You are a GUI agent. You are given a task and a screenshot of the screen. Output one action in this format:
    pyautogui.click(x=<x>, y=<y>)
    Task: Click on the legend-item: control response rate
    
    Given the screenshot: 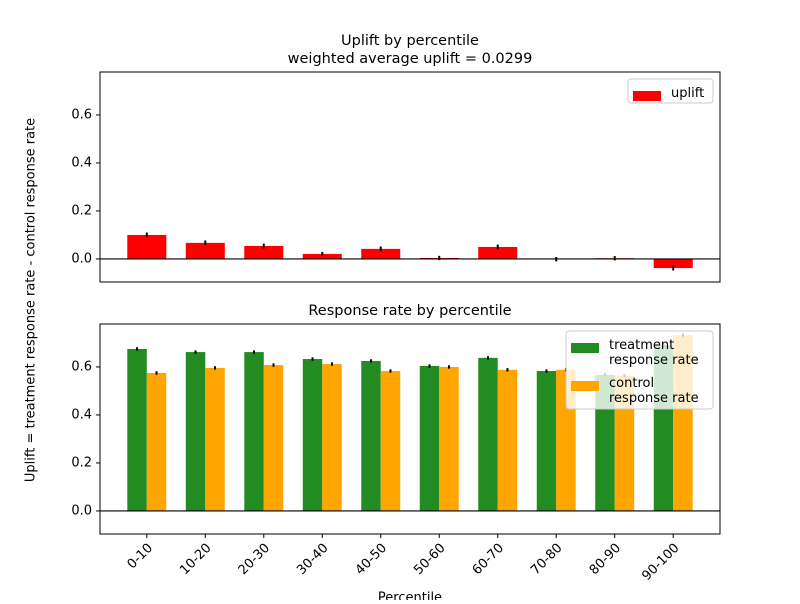 What is the action you would take?
    pyautogui.click(x=654, y=391)
    